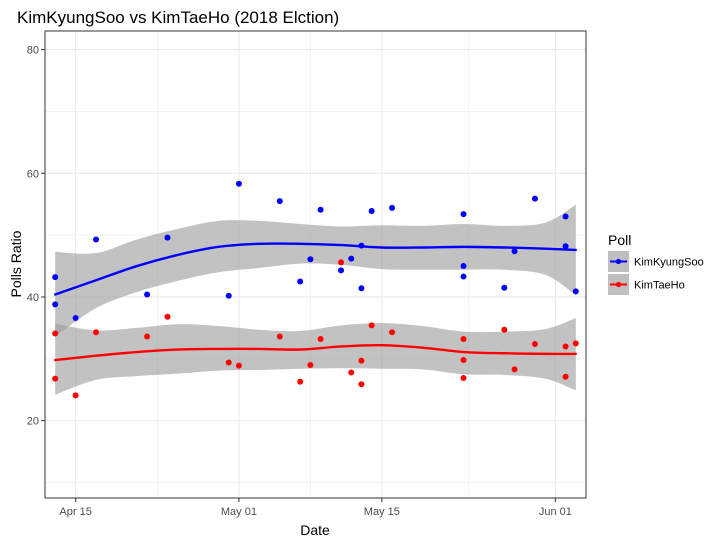  What do you see at coordinates (669, 263) in the screenshot?
I see `legend-label-kimkyungsoo: KimKyungSoo` at bounding box center [669, 263].